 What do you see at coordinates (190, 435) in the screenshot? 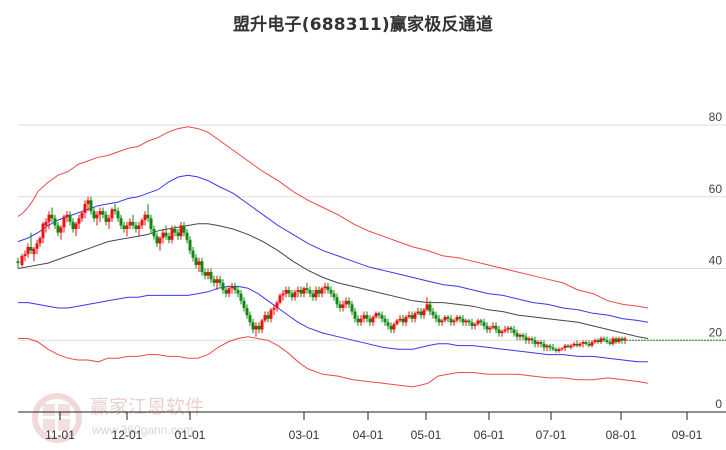
I see `x-tick-label: 01-01` at bounding box center [190, 435].